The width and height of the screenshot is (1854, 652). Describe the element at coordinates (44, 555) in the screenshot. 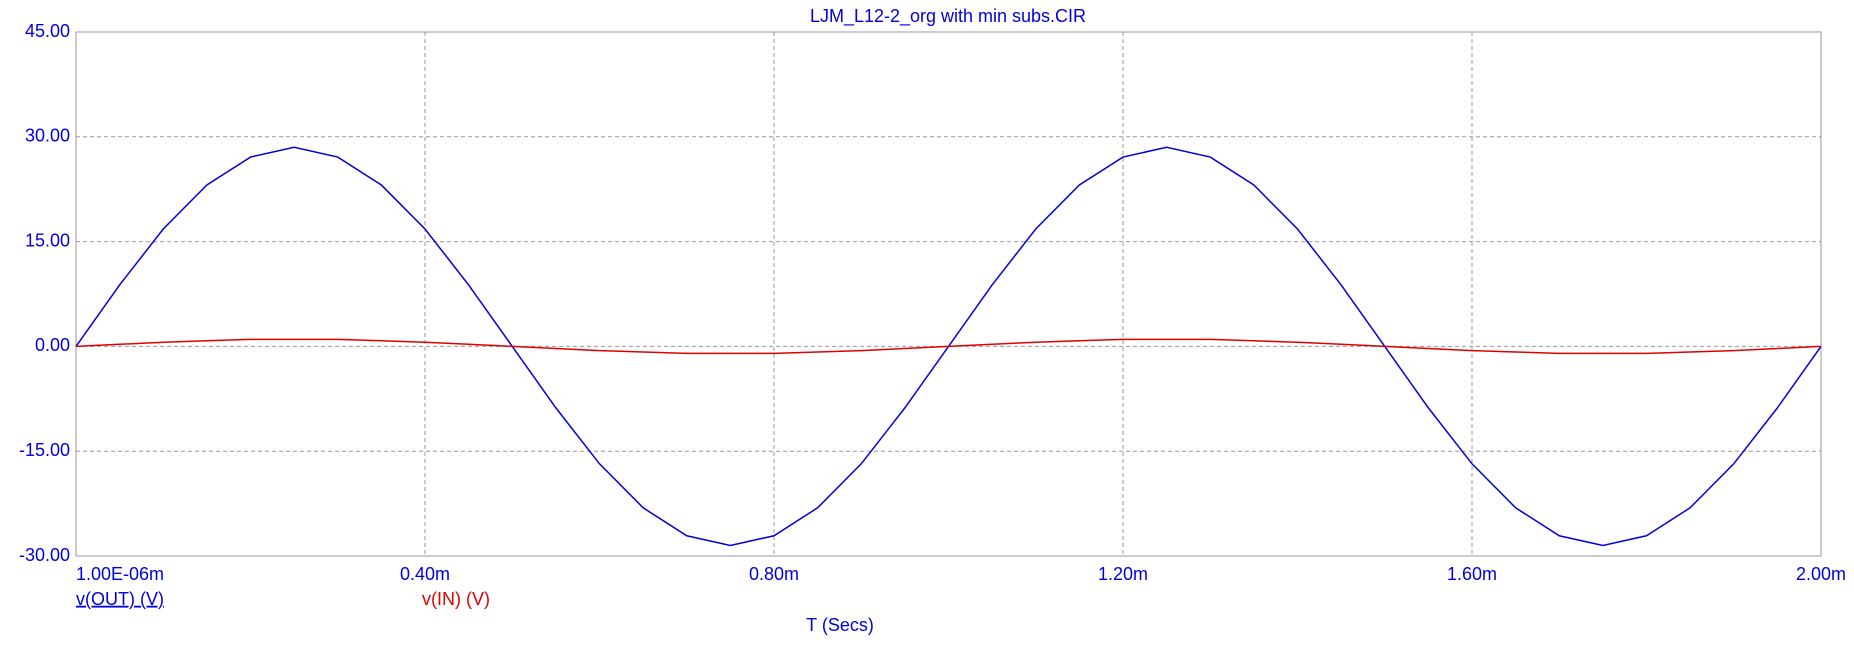

I see `y-tick-label: -30.00` at that location.